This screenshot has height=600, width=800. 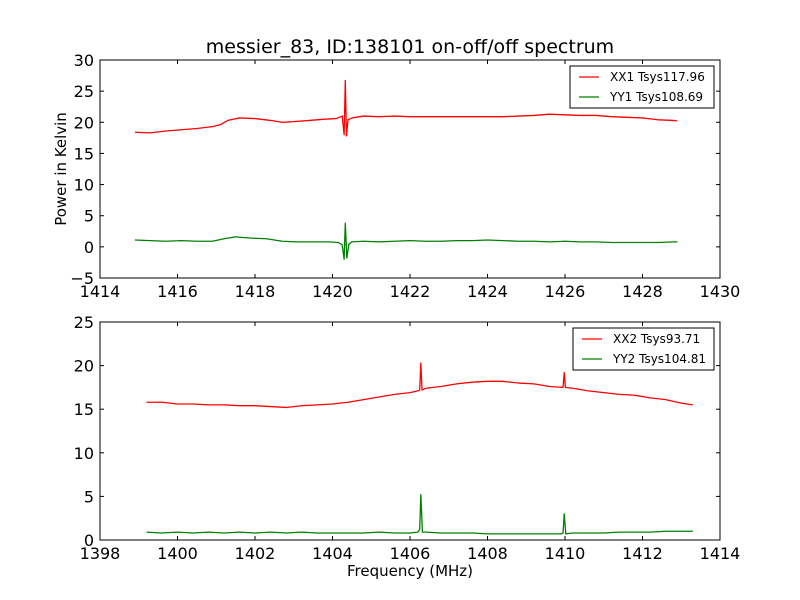 I want to click on x-axis-label: Frequency (MHz), so click(x=410, y=571).